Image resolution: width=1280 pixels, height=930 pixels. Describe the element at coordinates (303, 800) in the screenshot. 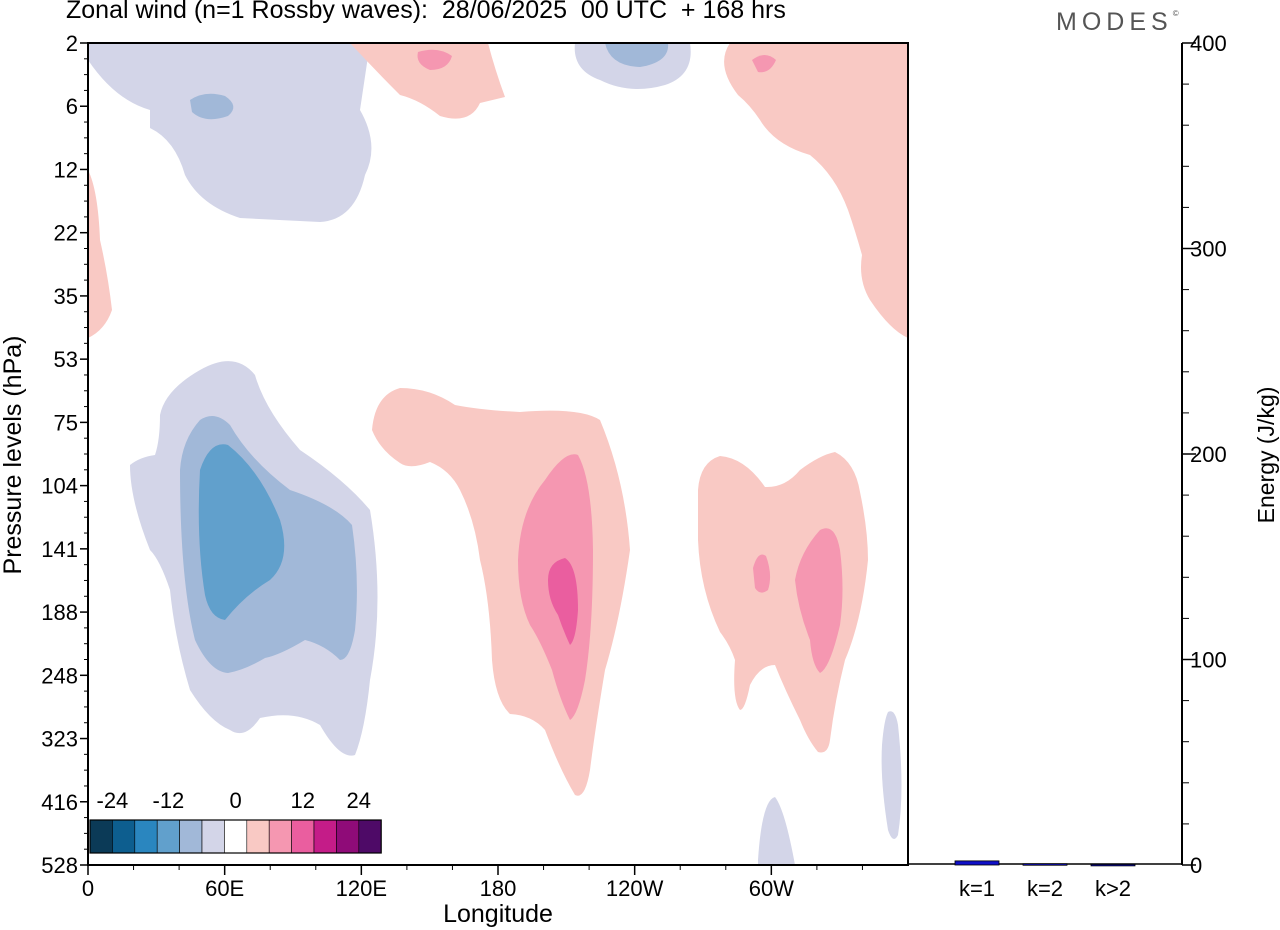

I see `colorbar-tick-label: 12` at that location.